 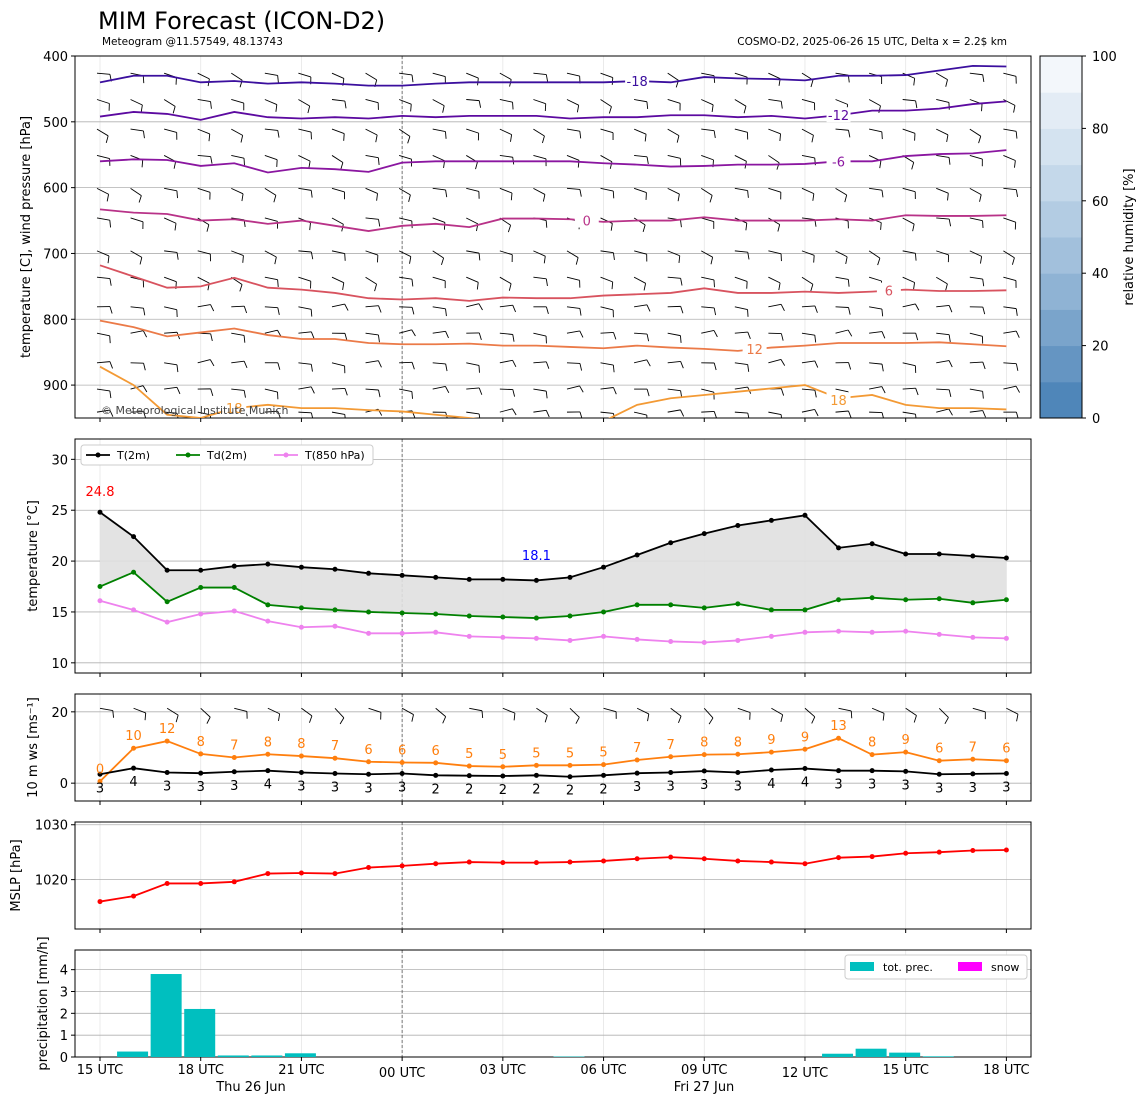 What do you see at coordinates (805, 783) in the screenshot?
I see `wind-speed-label: 4` at bounding box center [805, 783].